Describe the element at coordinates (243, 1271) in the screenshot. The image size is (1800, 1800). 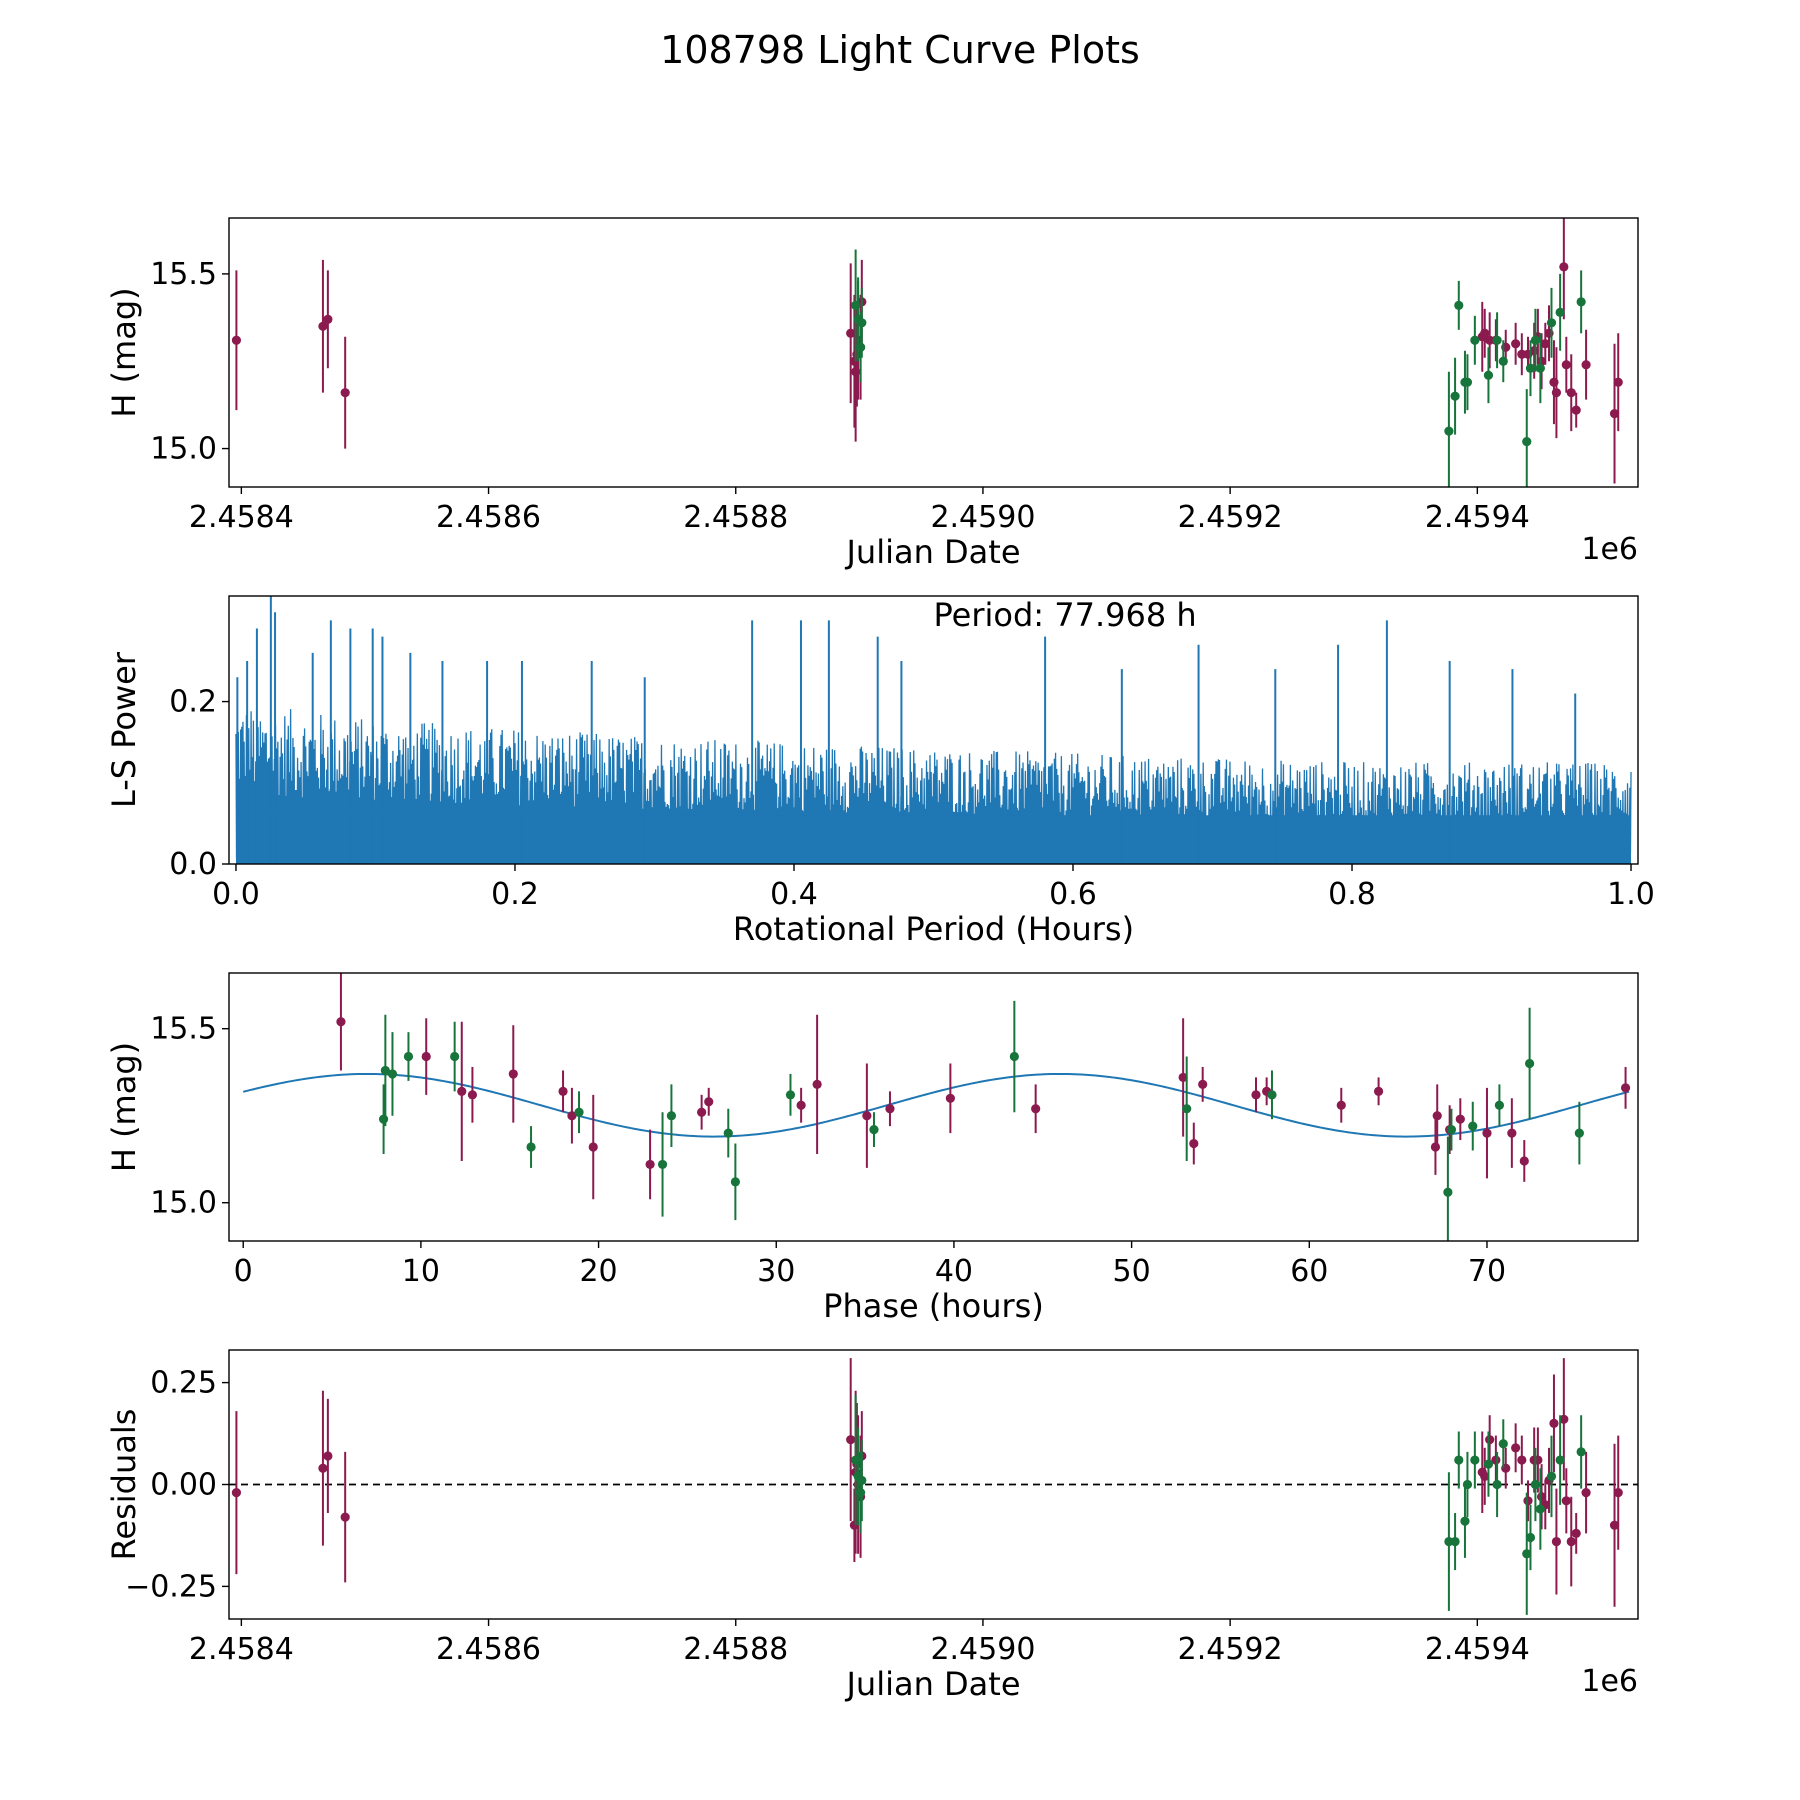
I see `x-tick-label: 0` at that location.